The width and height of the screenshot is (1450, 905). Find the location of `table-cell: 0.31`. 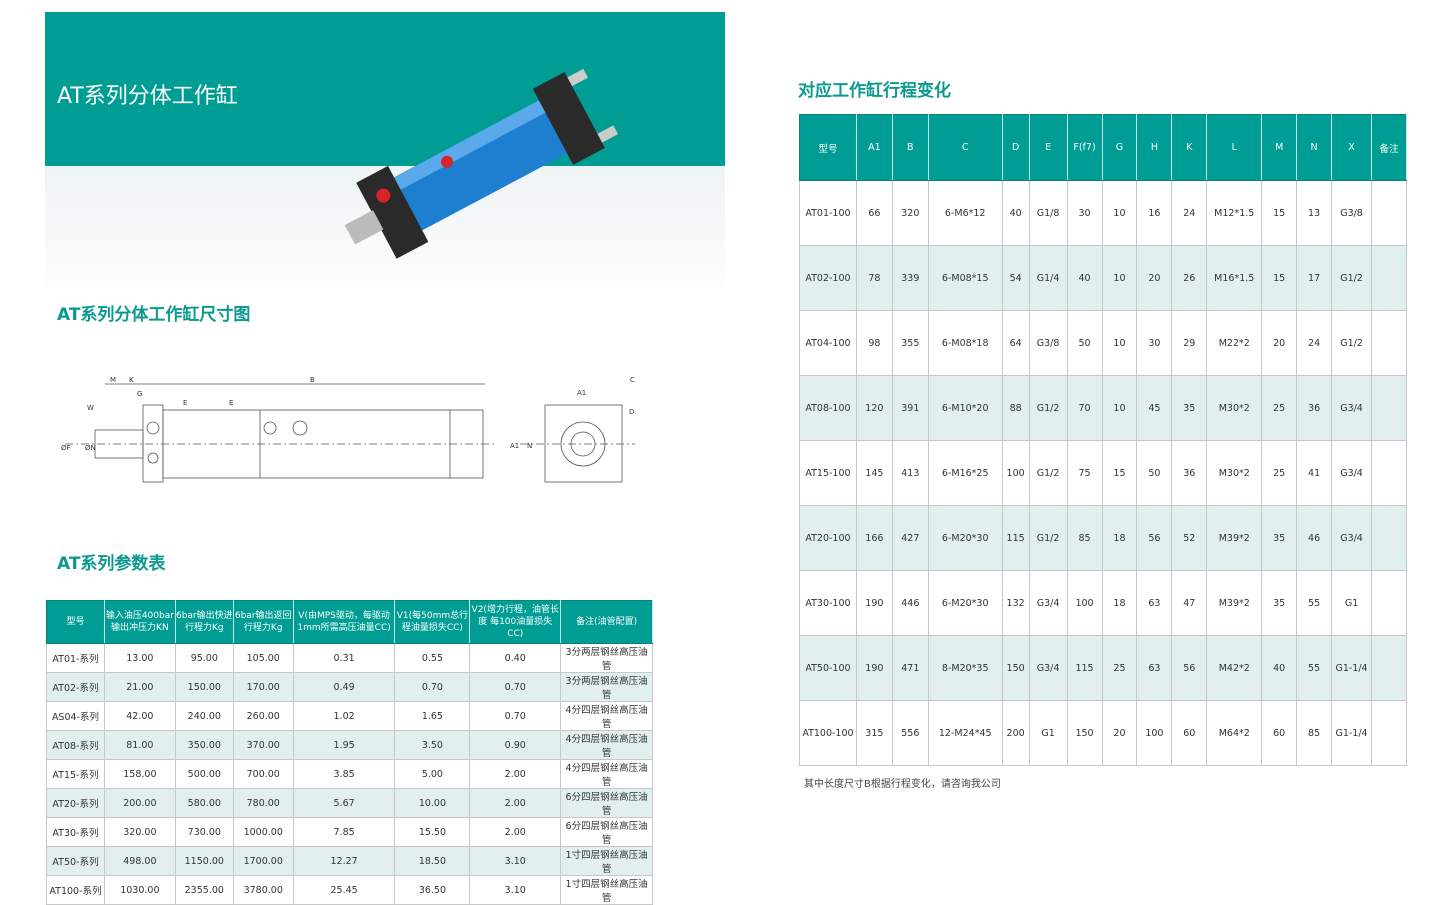

table-cell: 0.31 is located at coordinates (344, 658).